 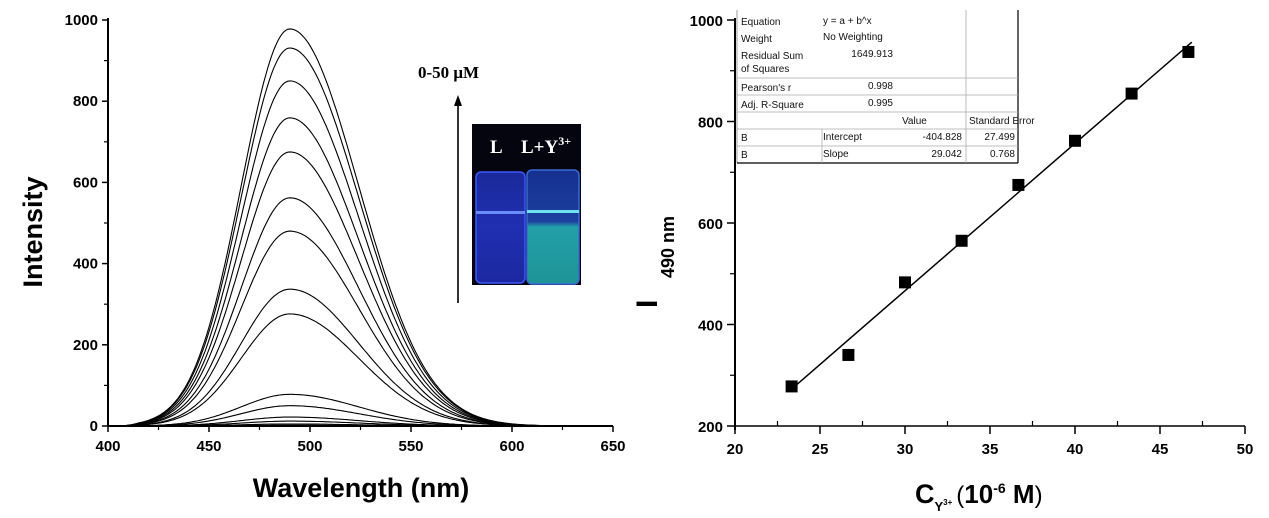 What do you see at coordinates (85, 182) in the screenshot?
I see `left-y-tick-label: 600` at bounding box center [85, 182].